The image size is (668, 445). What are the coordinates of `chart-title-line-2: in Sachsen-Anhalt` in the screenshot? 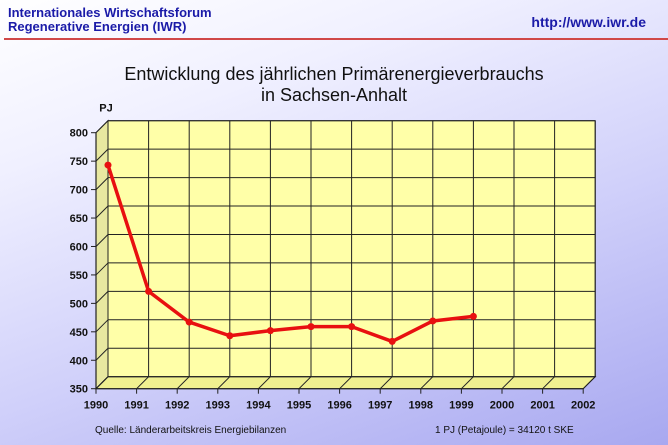 It's located at (334, 95).